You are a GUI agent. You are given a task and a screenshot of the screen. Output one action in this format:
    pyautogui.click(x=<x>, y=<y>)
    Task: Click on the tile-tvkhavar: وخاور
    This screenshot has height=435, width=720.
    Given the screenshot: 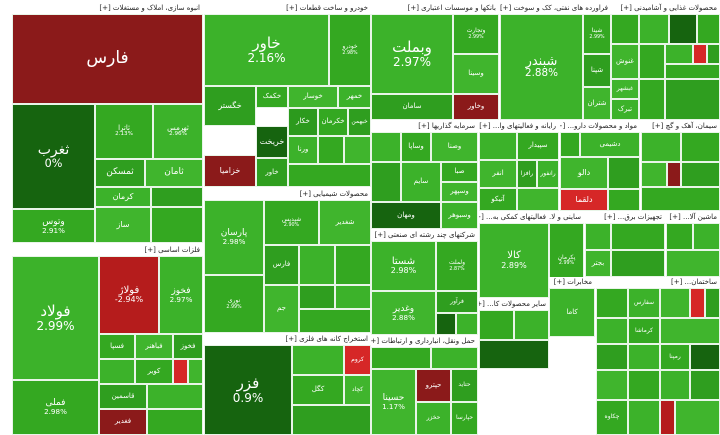 What is the action you would take?
    pyautogui.click(x=476, y=107)
    